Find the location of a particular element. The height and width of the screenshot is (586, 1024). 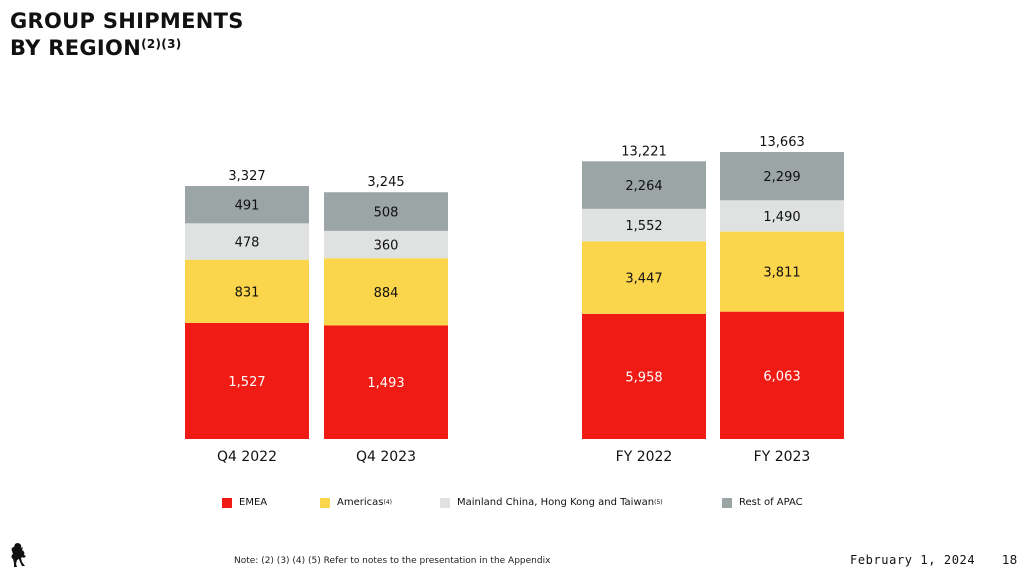

bar-fy-2023-emea is located at coordinates (782, 375).